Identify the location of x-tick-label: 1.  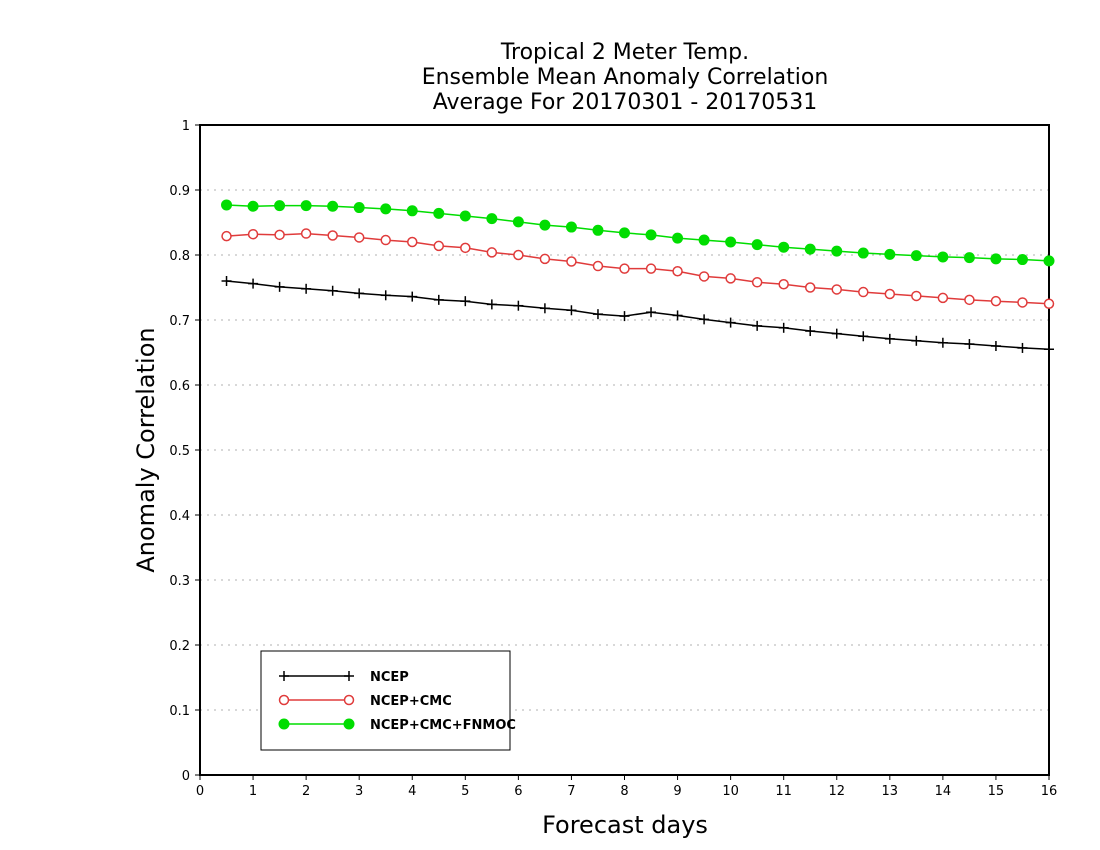
(253, 791).